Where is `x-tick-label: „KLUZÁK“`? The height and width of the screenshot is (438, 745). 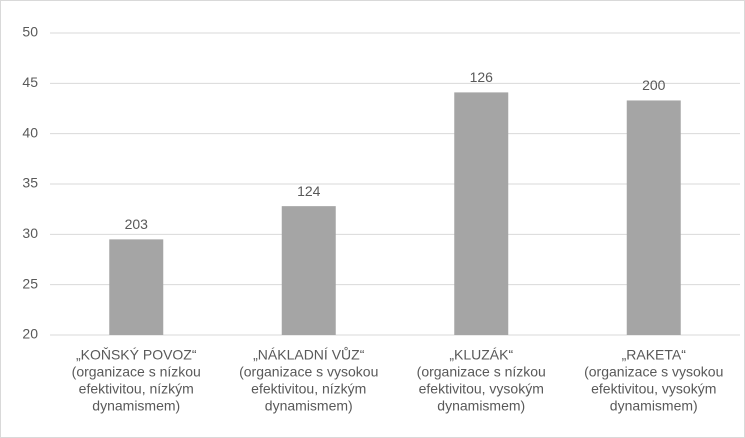
x-tick-label: „KLUZÁK“ is located at coordinates (481, 355).